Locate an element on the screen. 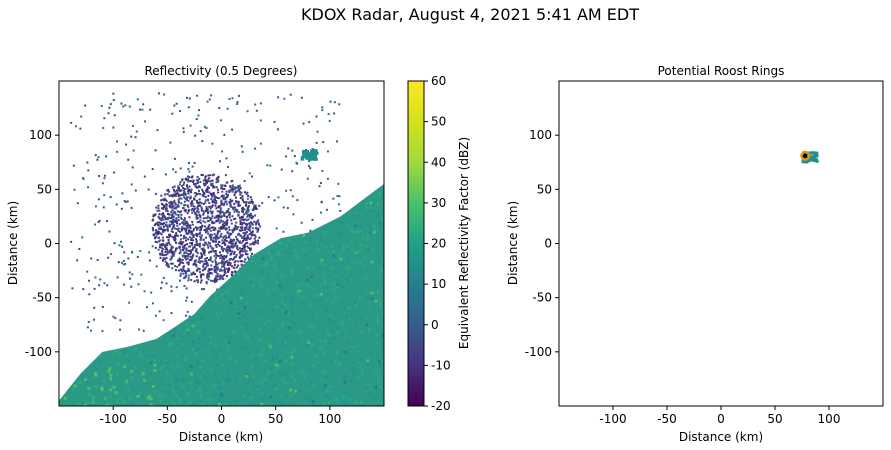 This screenshot has width=891, height=450. roost-rings-y-ticks: -100 -50 0 50 100 is located at coordinates (542, 243).